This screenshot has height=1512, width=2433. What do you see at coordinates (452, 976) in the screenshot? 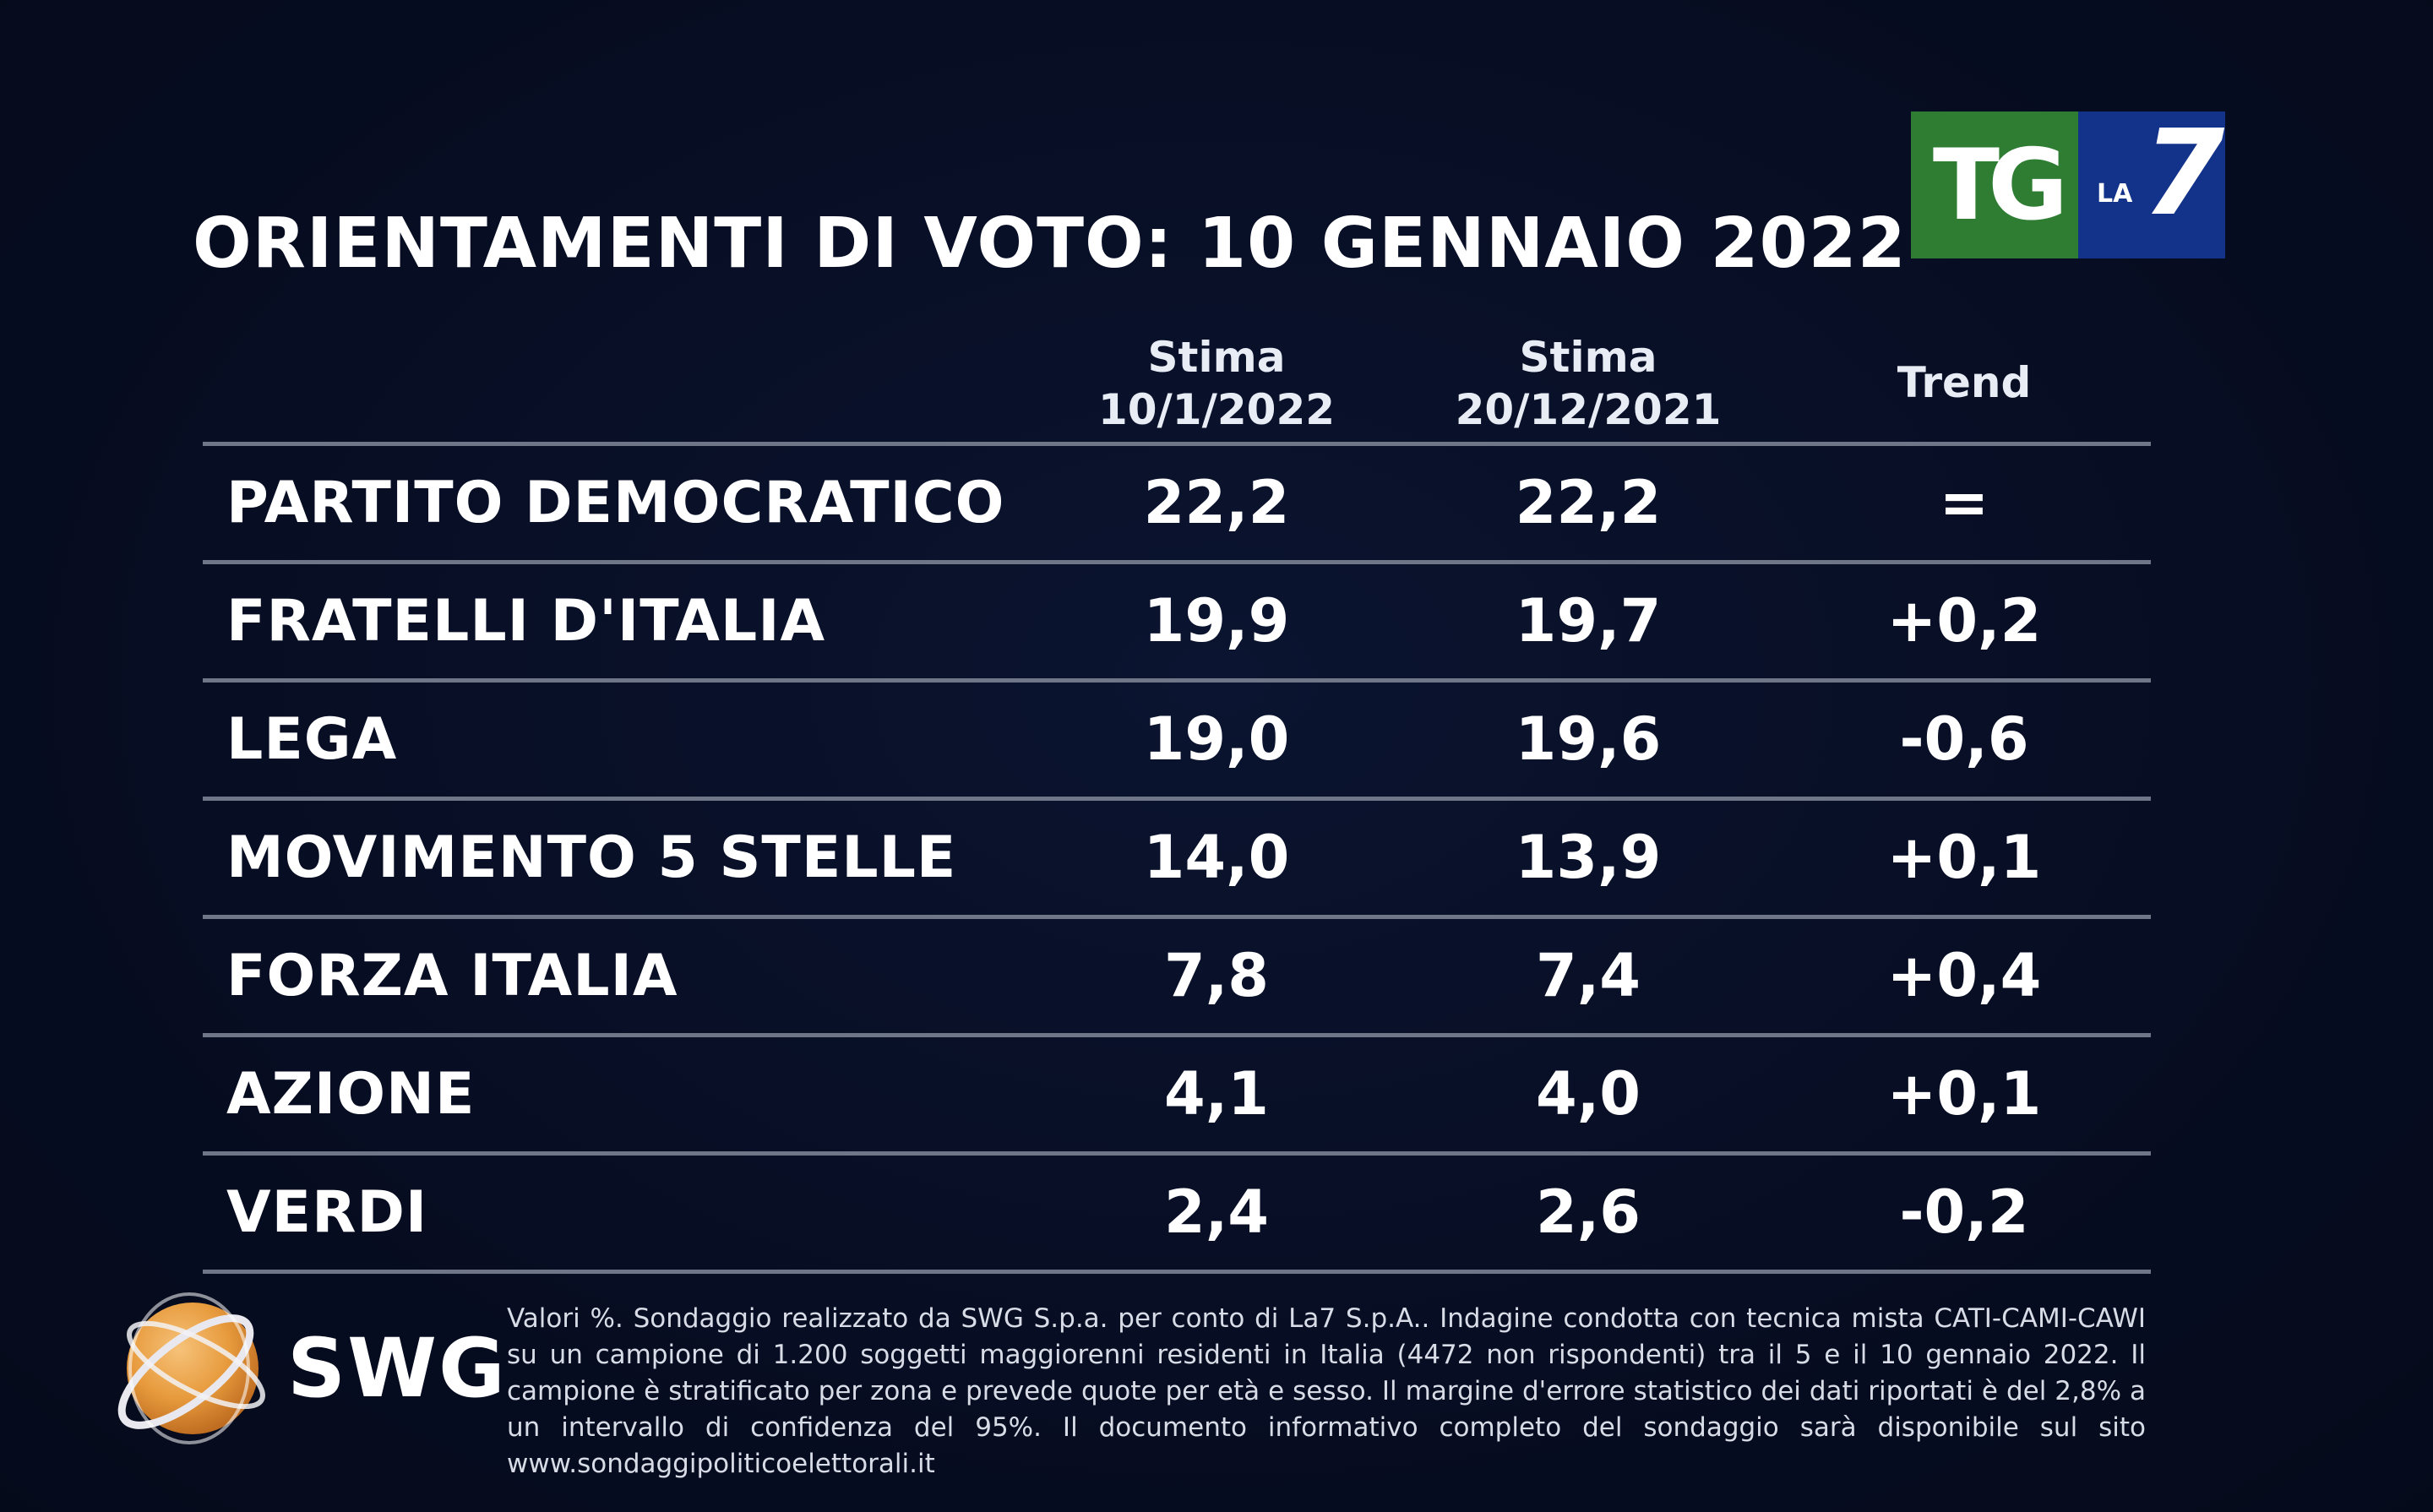
I see `party-name: FORZA ITALIA` at bounding box center [452, 976].